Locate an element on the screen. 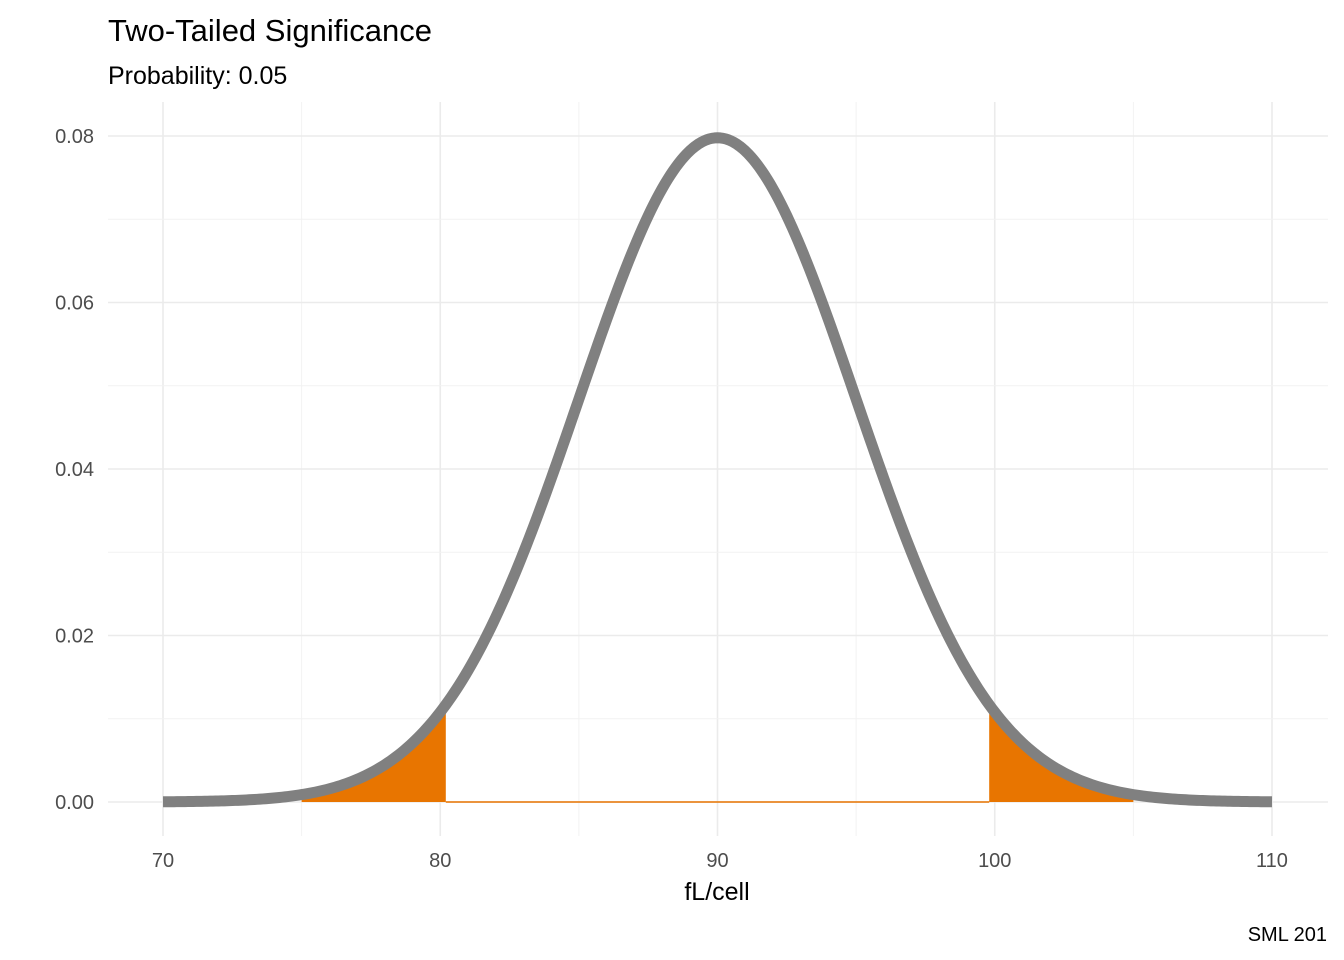 The height and width of the screenshot is (960, 1344). y-tick-label: 0.00 is located at coordinates (74, 803).